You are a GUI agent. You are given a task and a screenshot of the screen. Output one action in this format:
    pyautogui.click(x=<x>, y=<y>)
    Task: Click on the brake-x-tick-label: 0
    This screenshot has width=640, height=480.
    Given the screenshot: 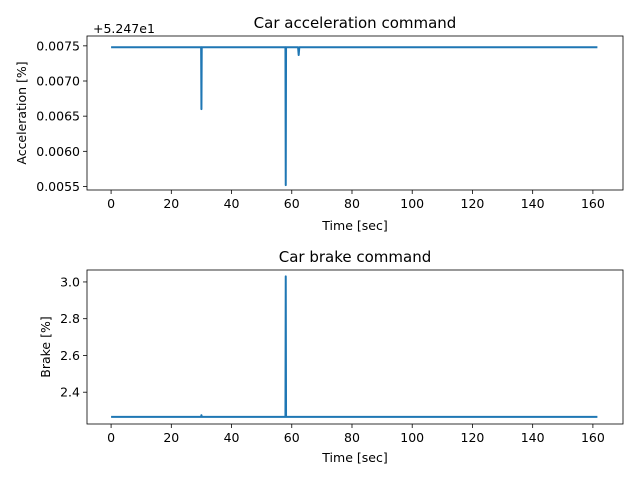 What is the action you would take?
    pyautogui.click(x=111, y=437)
    